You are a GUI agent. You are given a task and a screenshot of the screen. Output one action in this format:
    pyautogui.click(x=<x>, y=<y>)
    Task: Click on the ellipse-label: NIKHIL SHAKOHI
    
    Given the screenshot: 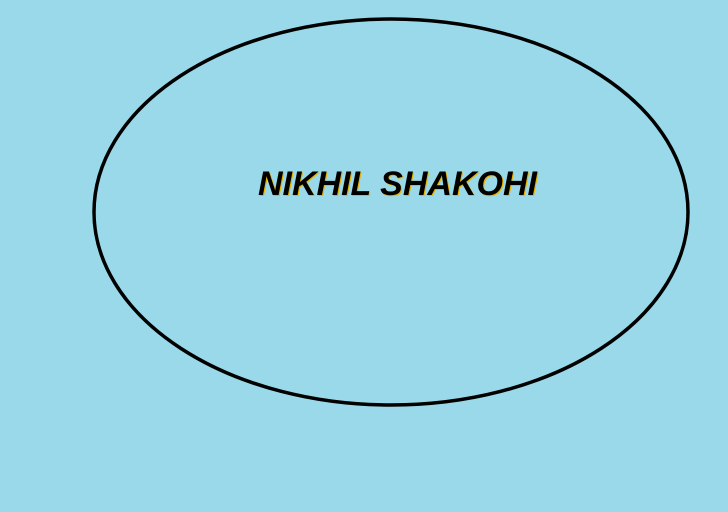 What is the action you would take?
    pyautogui.click(x=397, y=184)
    